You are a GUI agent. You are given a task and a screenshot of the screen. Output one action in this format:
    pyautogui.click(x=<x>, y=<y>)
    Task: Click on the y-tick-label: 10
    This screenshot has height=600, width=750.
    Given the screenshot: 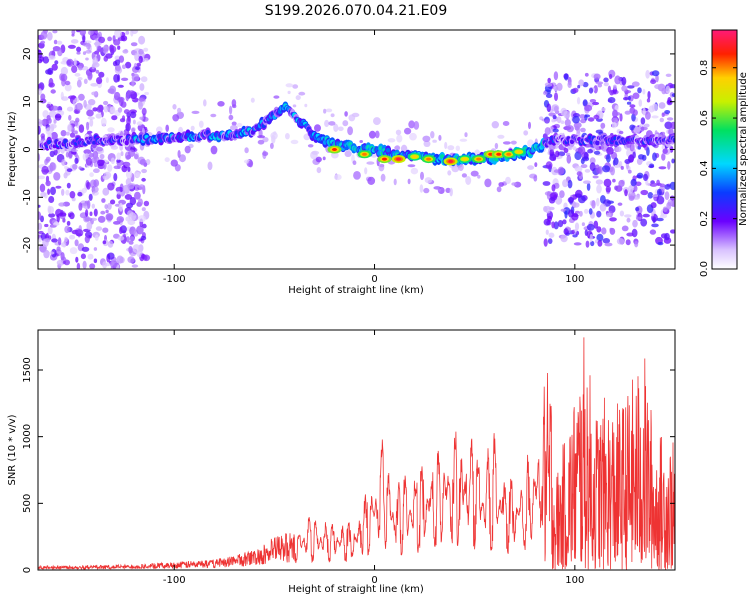 What is the action you would take?
    pyautogui.click(x=27, y=101)
    